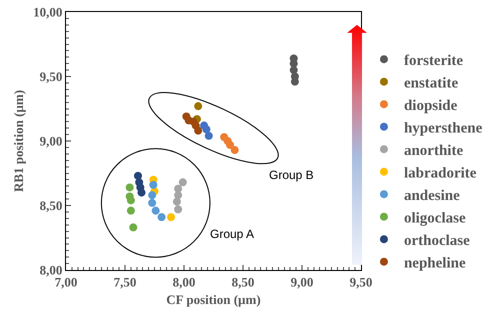  What do you see at coordinates (291, 175) in the screenshot?
I see `annotation: Group B` at bounding box center [291, 175].